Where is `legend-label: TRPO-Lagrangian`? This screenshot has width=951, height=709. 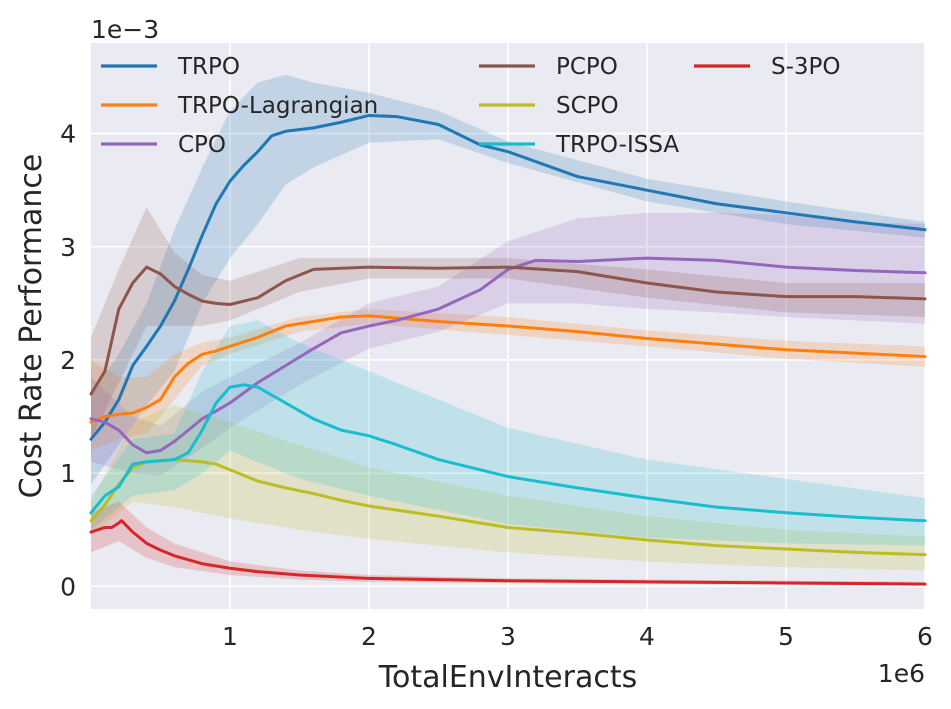
legend-label: TRPO-Lagrangian is located at coordinates (277, 106).